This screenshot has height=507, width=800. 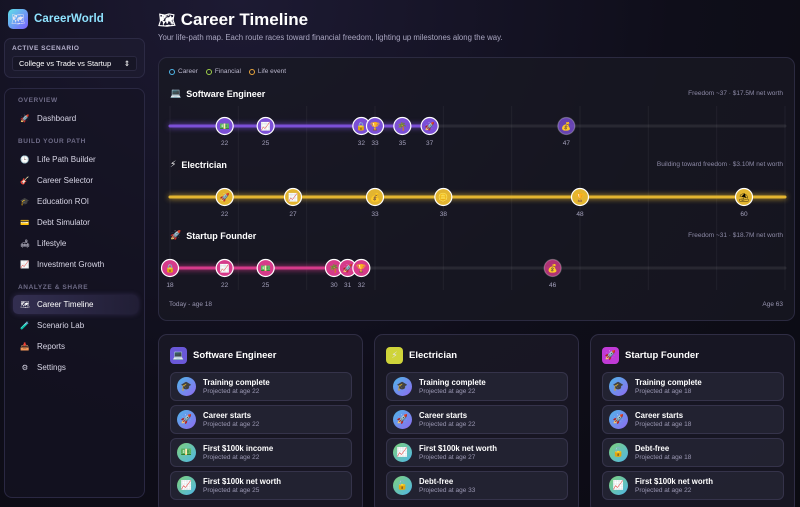 I want to click on milestone-marker: 🏆 33, so click(x=375, y=132).